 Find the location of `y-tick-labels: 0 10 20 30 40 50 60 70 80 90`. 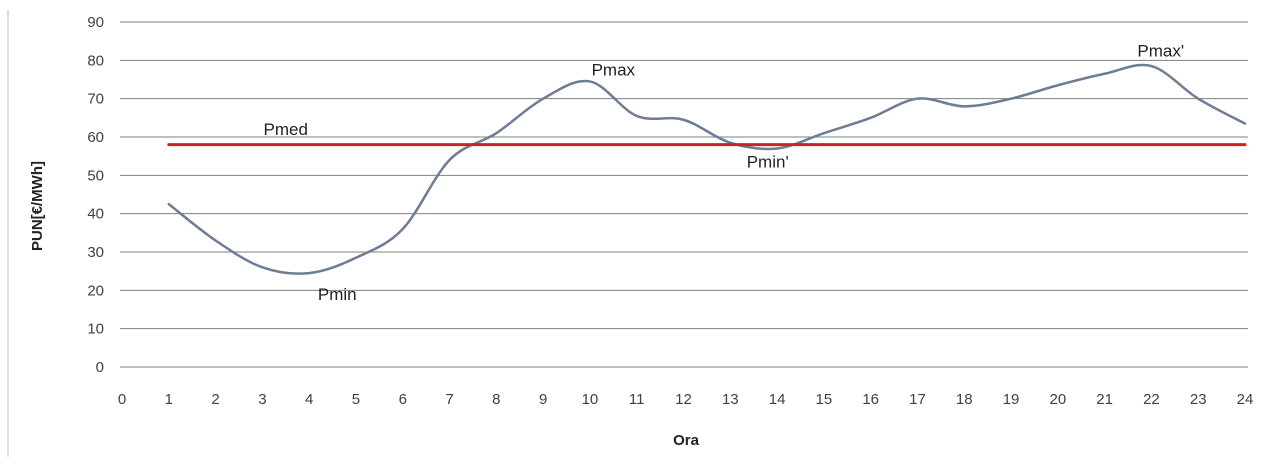

y-tick-labels: 0 10 20 30 40 50 60 70 80 90 is located at coordinates (95, 195).